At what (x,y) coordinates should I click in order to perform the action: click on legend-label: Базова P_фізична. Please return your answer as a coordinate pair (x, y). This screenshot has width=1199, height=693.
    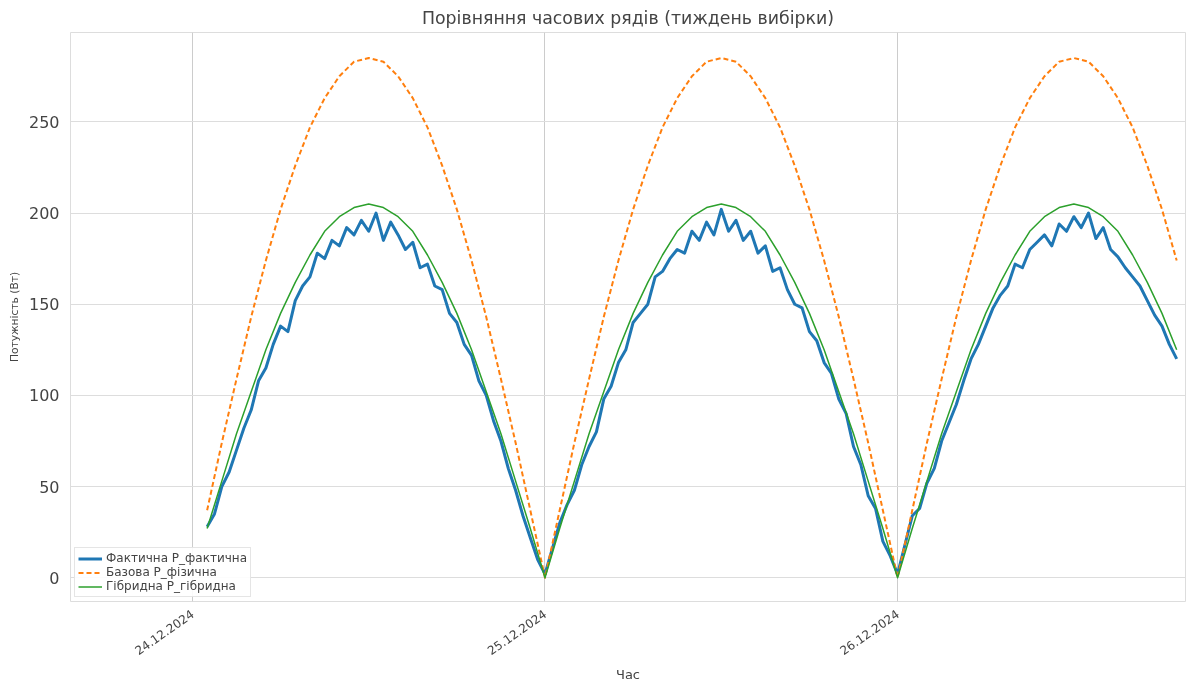
    Looking at the image, I should click on (161, 572).